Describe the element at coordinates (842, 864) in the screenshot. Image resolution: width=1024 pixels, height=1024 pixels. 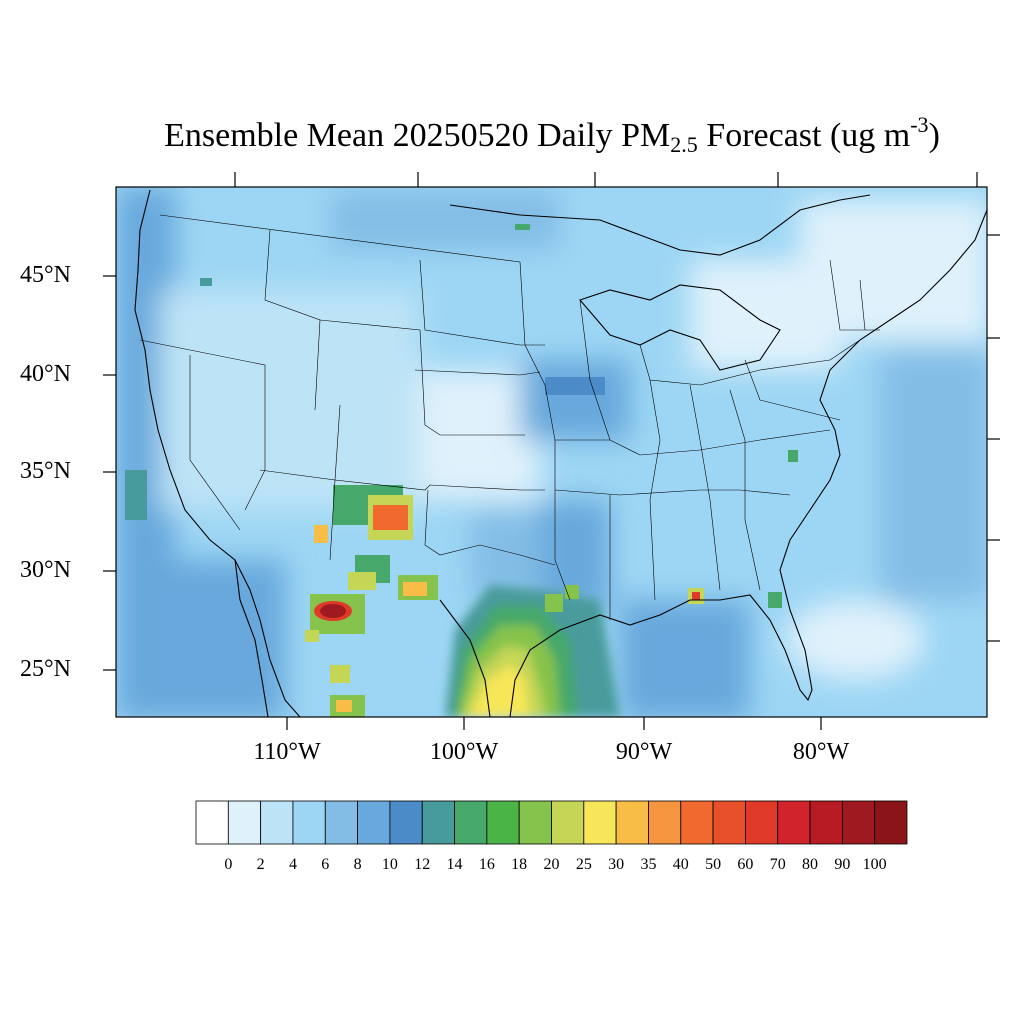
I see `colorbar-label: 90` at that location.